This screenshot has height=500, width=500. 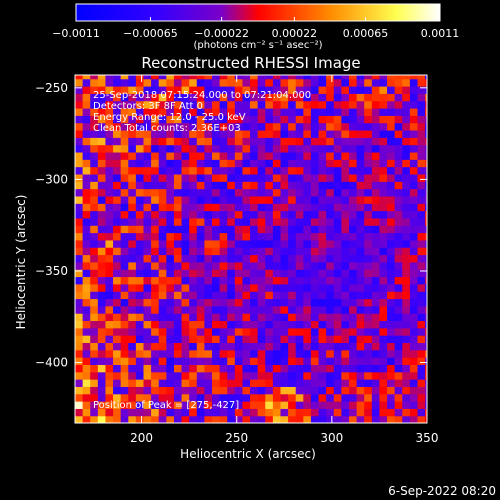 What do you see at coordinates (167, 128) in the screenshot?
I see `annotation-clean-counts: Clean Total counts: 2.36E+03` at bounding box center [167, 128].